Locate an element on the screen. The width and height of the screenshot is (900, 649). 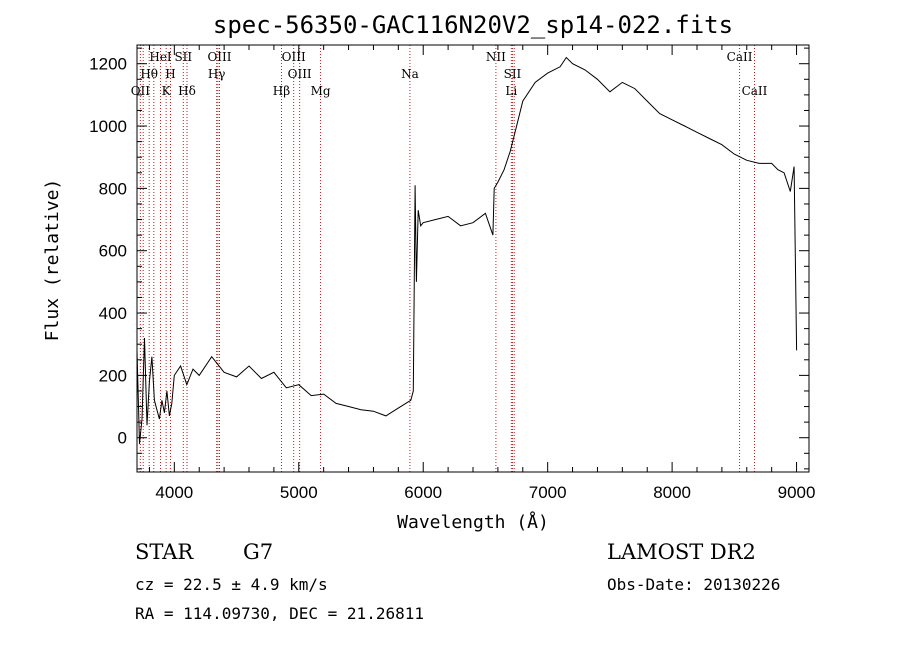
redshift-text: cz = 22.5 ± 4.9 km/s is located at coordinates (231, 584).